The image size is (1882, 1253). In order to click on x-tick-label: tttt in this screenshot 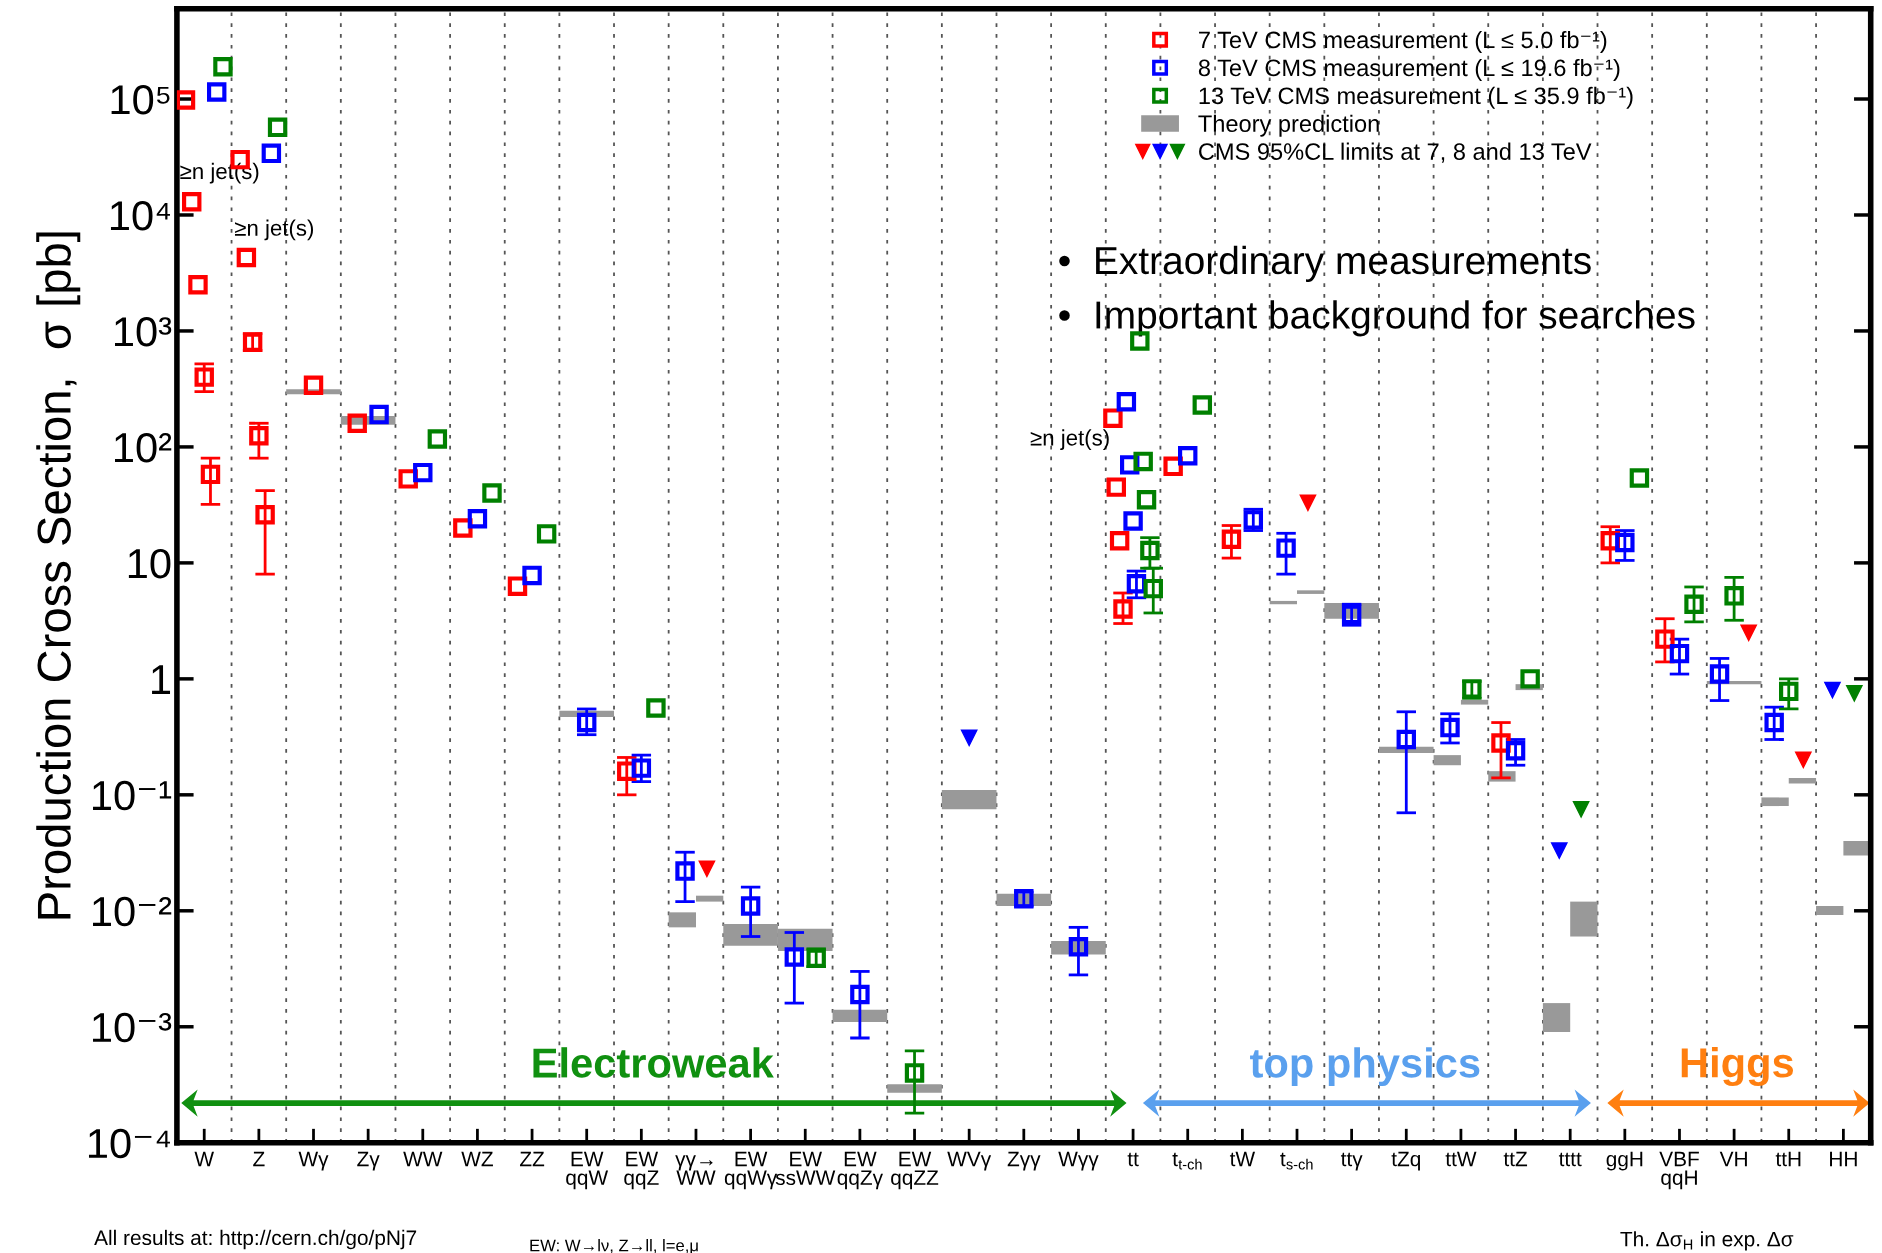, I will do `click(1570, 1159)`.